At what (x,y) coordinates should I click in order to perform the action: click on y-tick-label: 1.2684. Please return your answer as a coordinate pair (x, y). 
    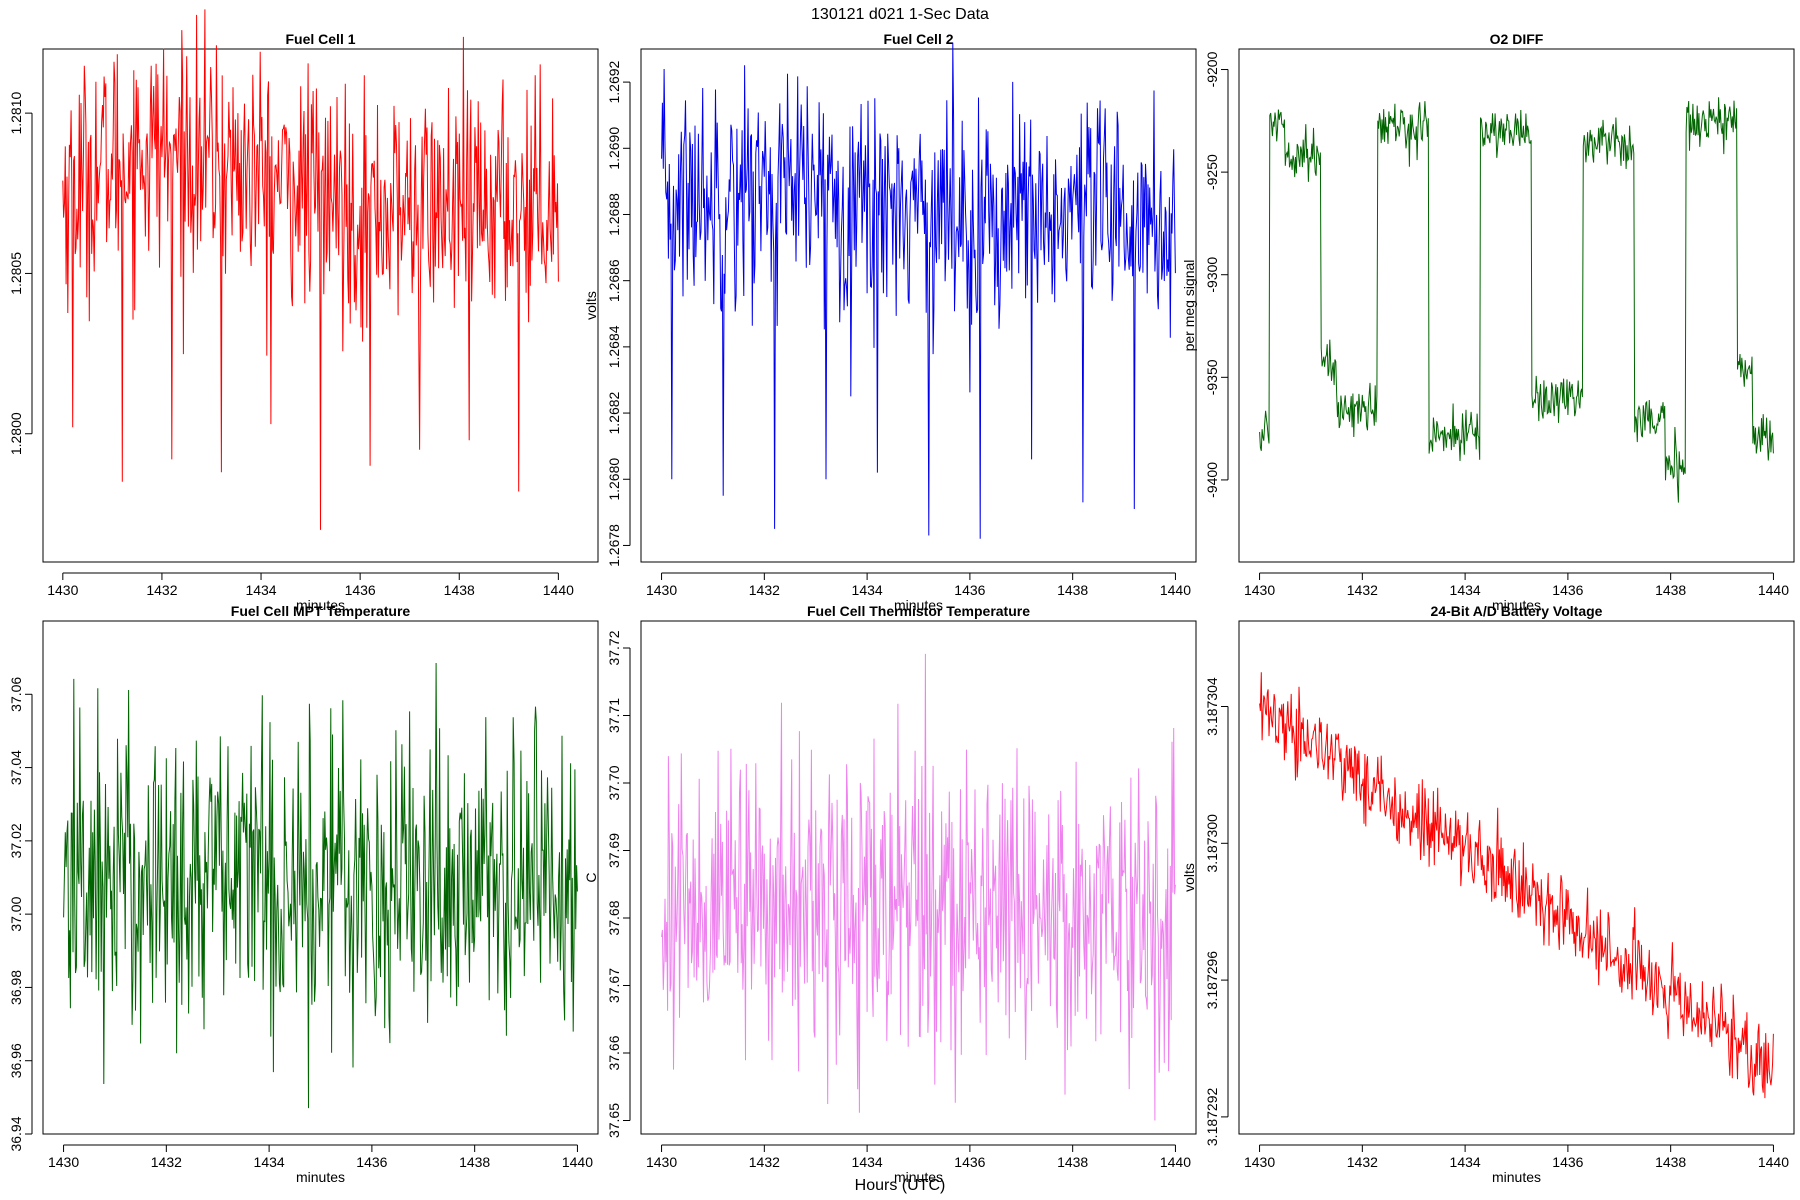
    Looking at the image, I should click on (614, 346).